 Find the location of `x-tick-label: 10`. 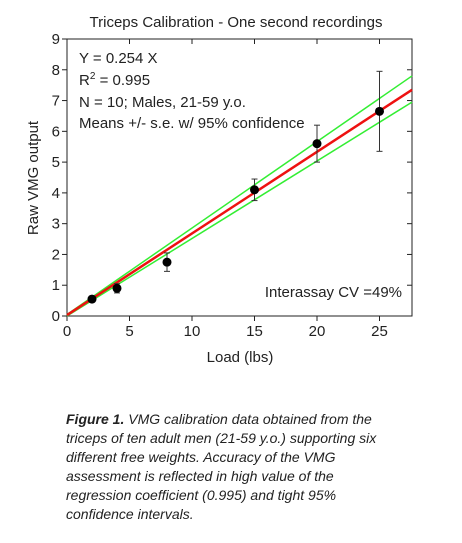

x-tick-label: 10 is located at coordinates (192, 331).